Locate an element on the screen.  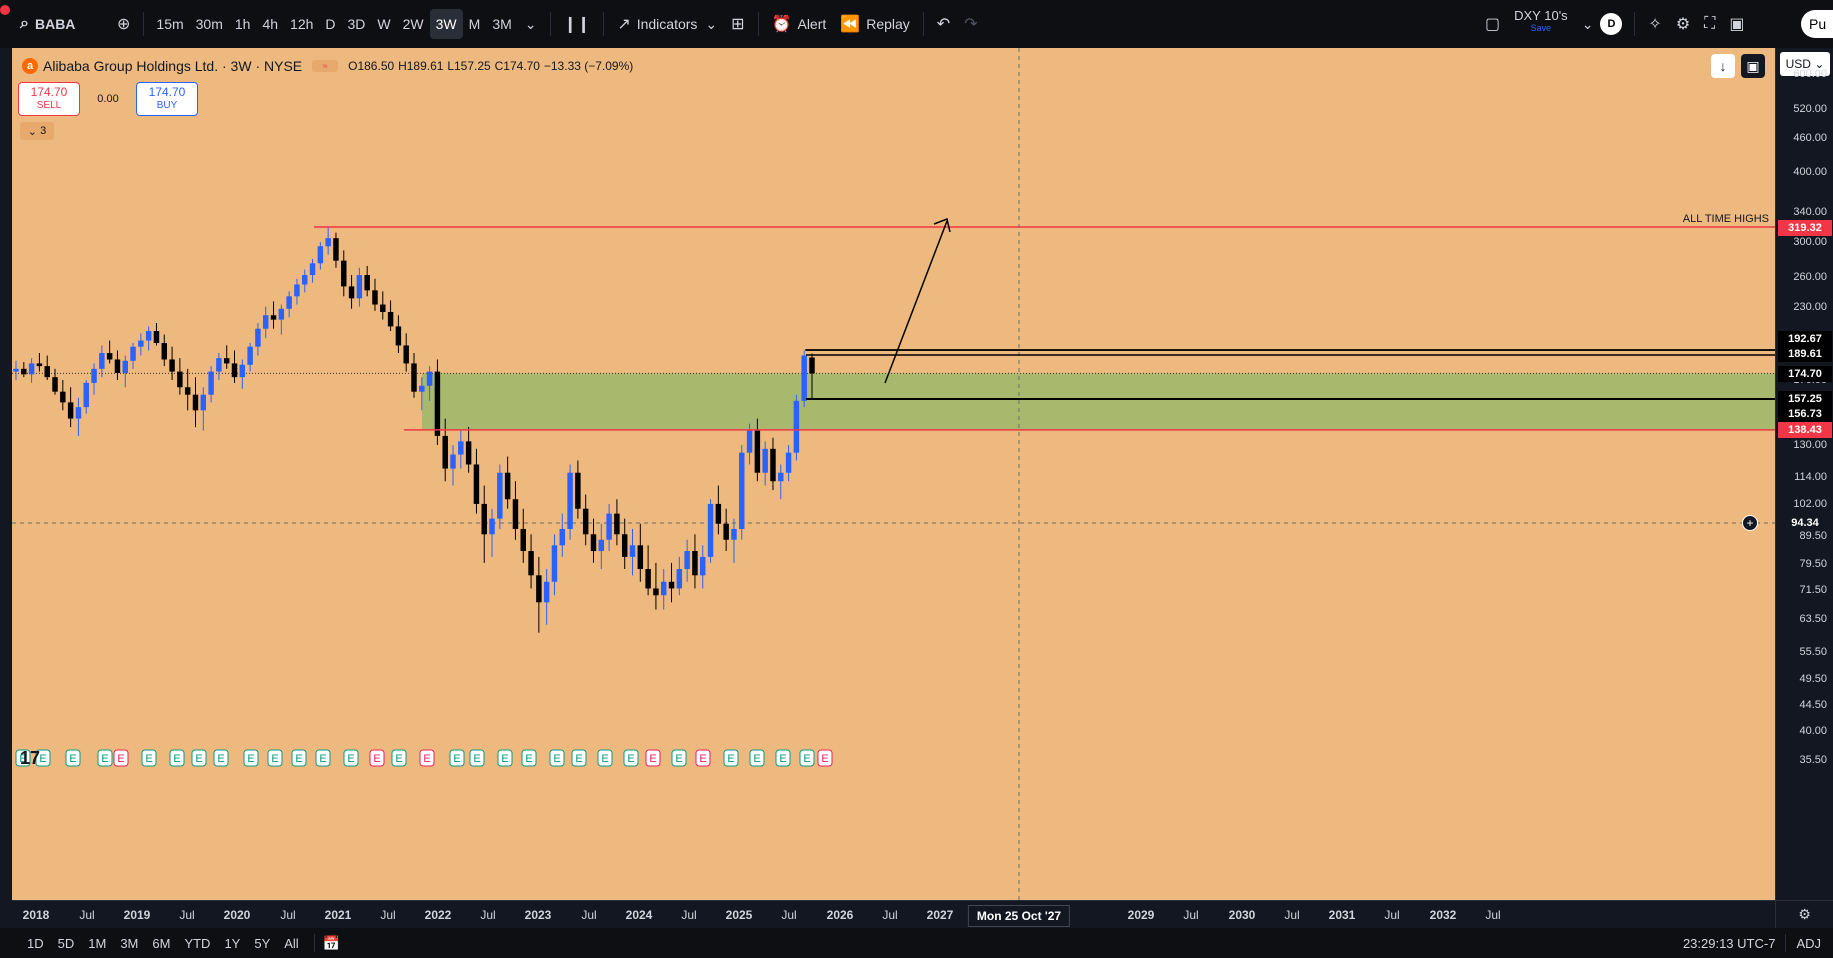
range-all: All is located at coordinates (291, 943).